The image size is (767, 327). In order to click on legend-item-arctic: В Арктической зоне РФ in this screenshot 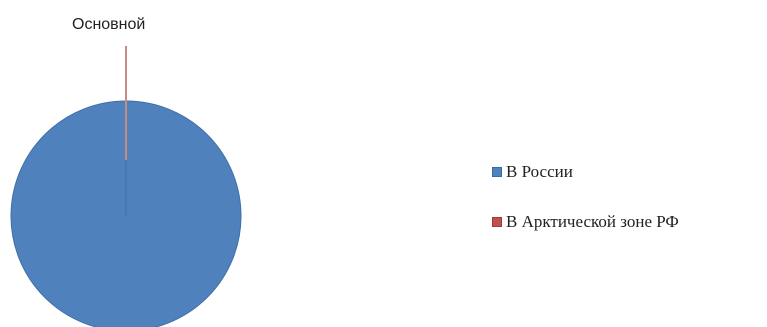, I will do `click(585, 222)`.